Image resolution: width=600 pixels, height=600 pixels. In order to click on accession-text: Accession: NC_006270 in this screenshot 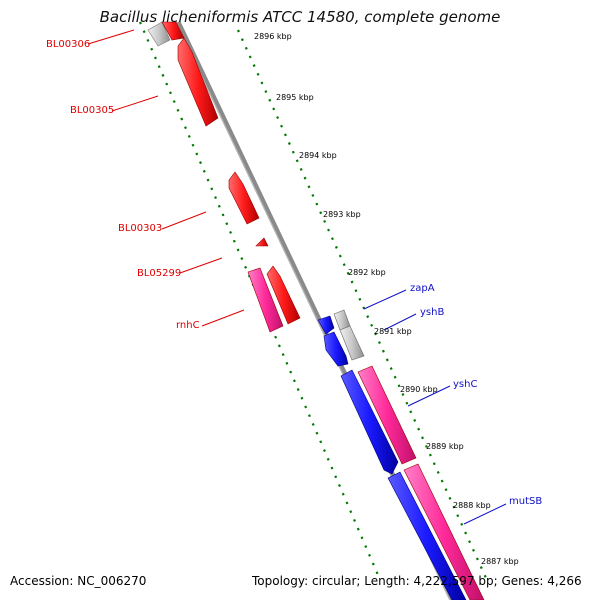, I will do `click(78, 581)`.